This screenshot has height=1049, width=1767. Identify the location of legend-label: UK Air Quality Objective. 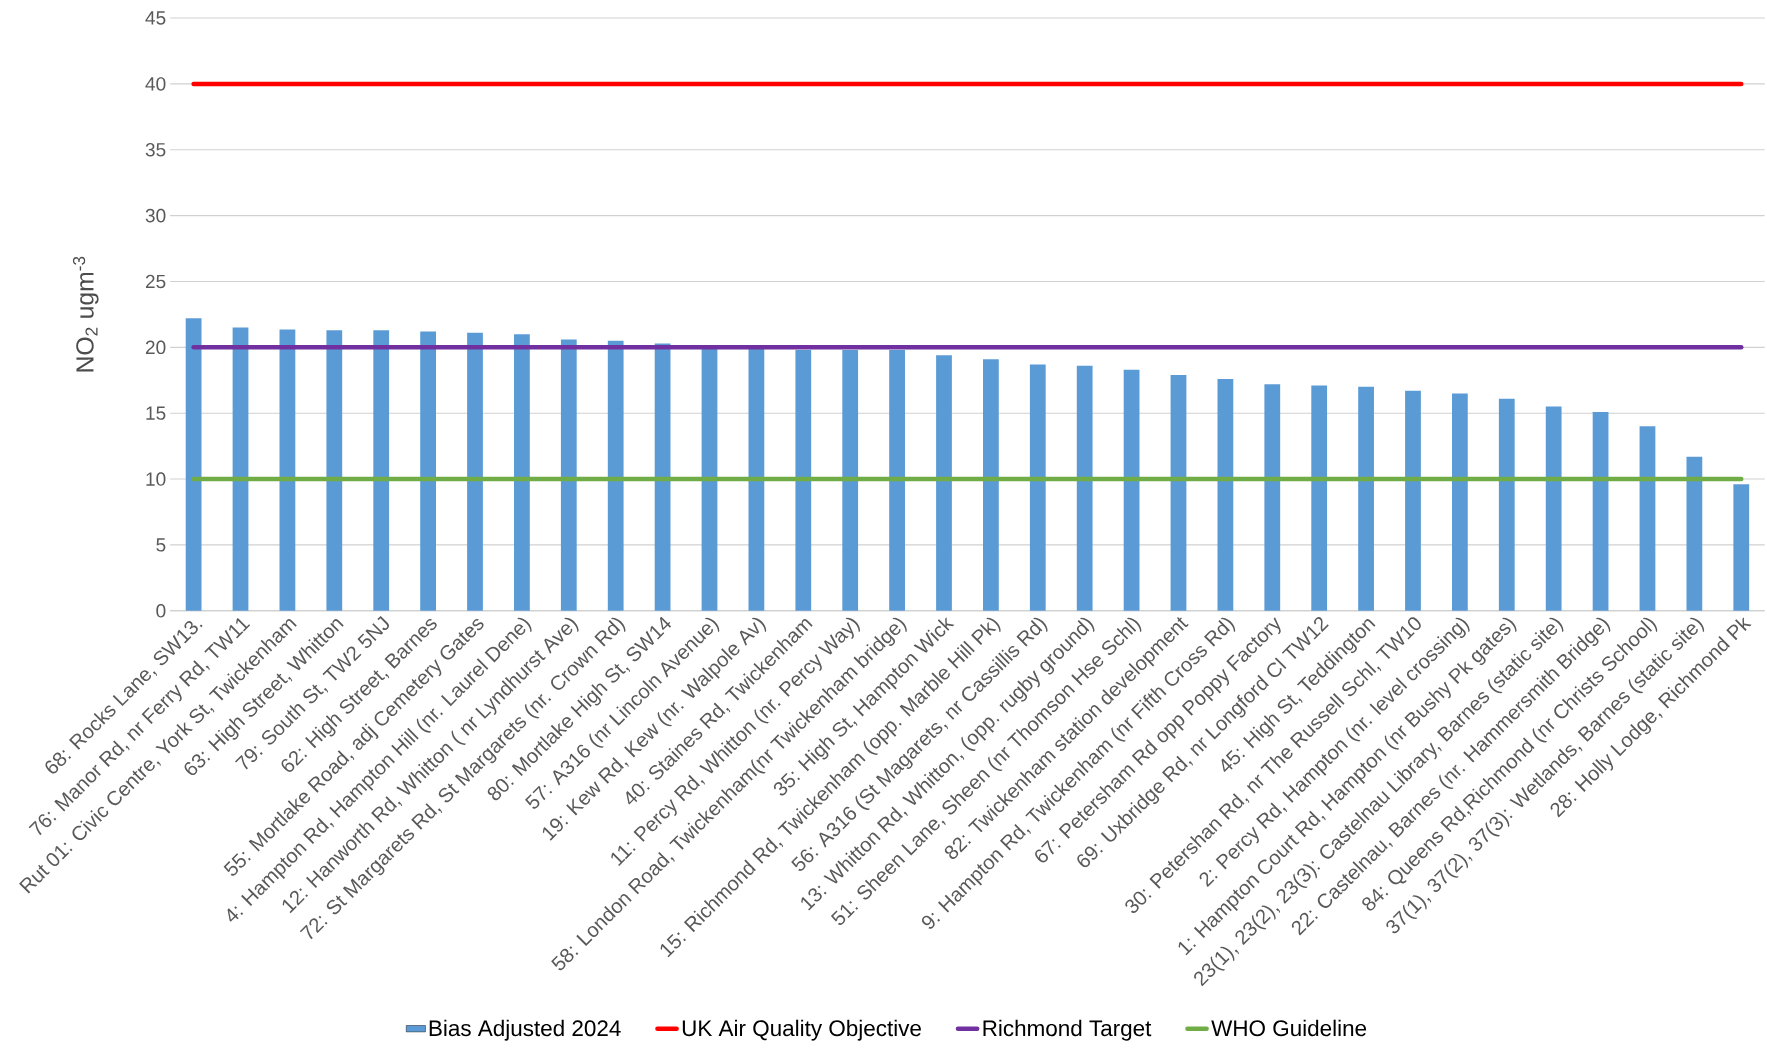
(801, 1030).